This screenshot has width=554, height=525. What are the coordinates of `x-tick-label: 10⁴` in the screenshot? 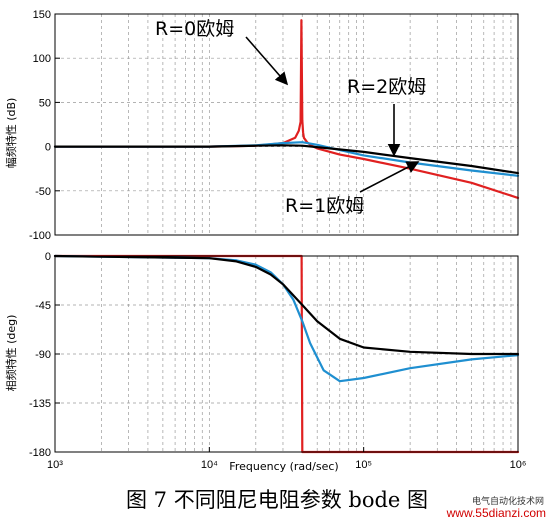 It's located at (209, 465).